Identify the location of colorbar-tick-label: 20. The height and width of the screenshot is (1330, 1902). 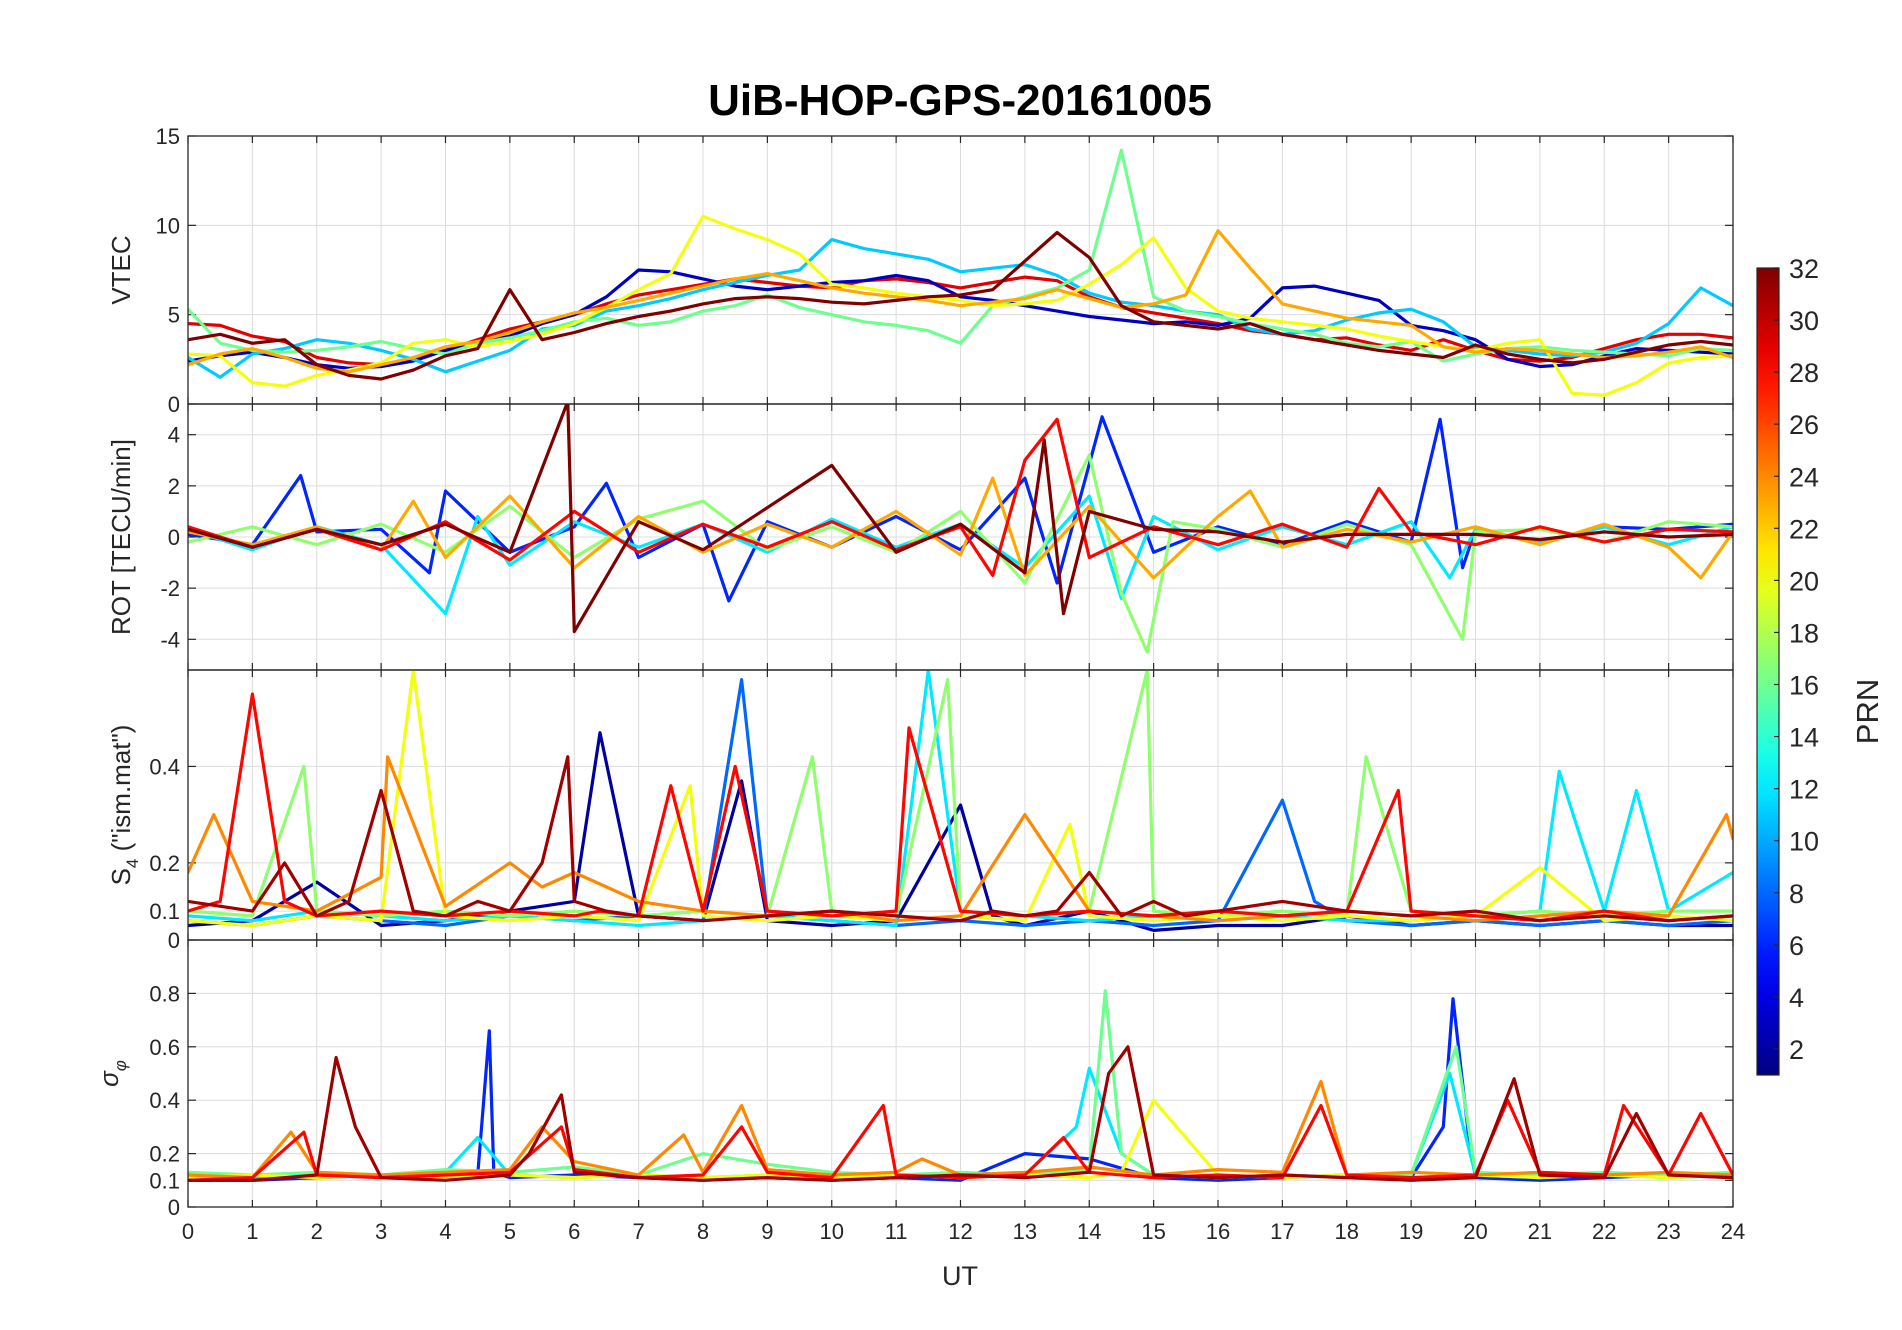
(1804, 581).